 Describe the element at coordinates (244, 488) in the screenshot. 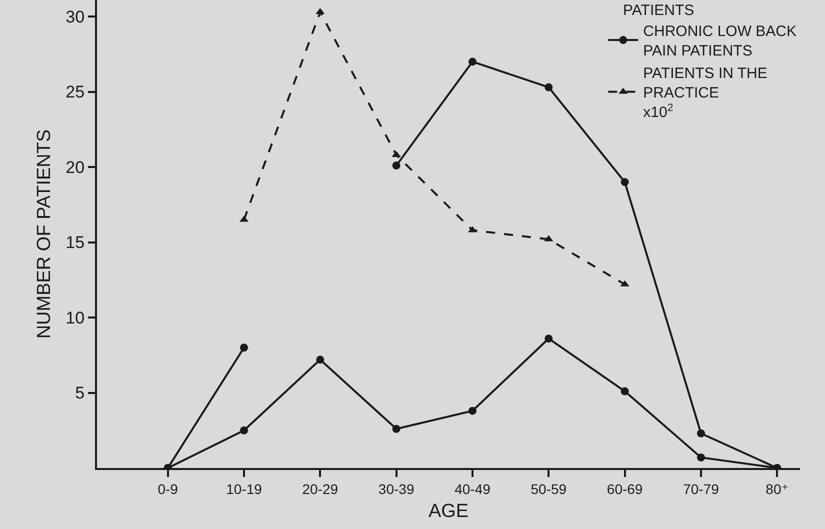

I see `x-tick-label: 10-19` at that location.